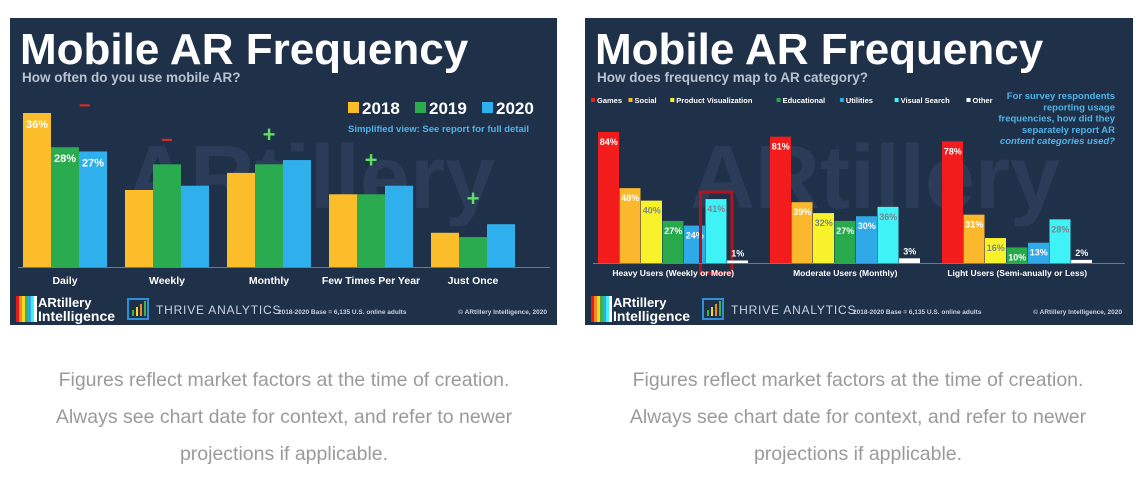 The width and height of the screenshot is (1140, 500). What do you see at coordinates (824, 223) in the screenshot?
I see `data-label: 32%` at bounding box center [824, 223].